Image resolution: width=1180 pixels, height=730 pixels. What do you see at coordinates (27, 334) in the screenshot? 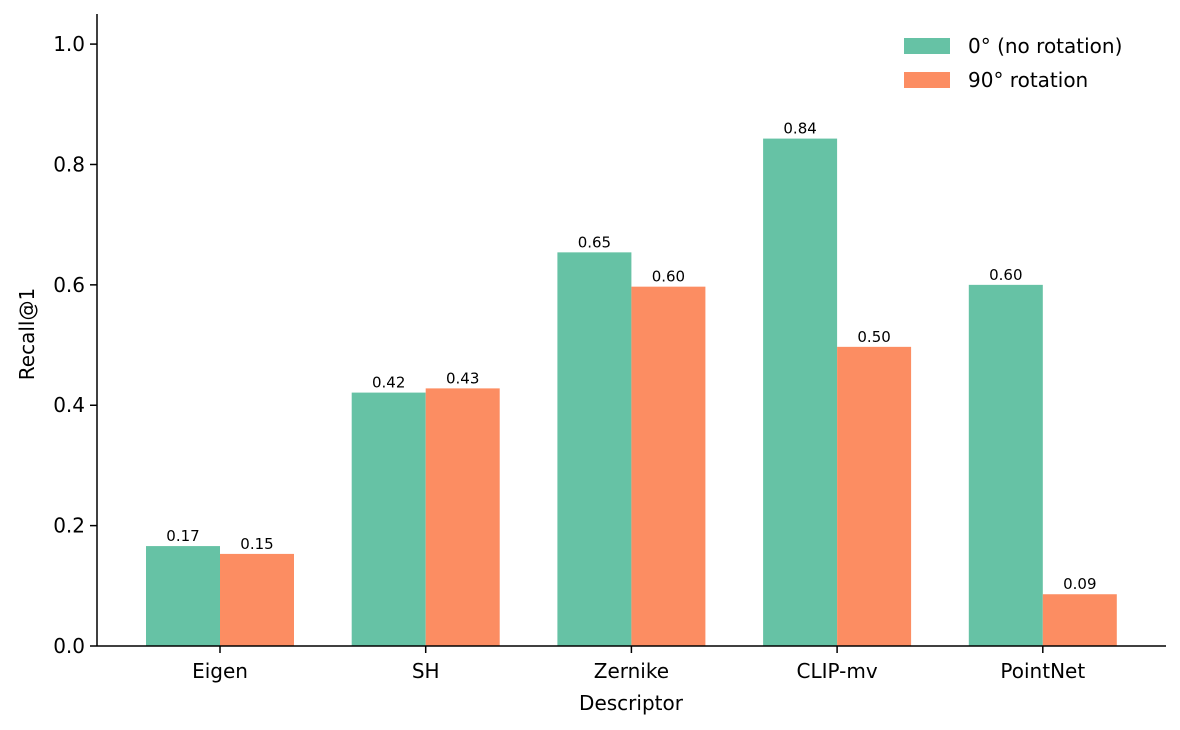
I see `y-axis-title: Recall@1` at bounding box center [27, 334].